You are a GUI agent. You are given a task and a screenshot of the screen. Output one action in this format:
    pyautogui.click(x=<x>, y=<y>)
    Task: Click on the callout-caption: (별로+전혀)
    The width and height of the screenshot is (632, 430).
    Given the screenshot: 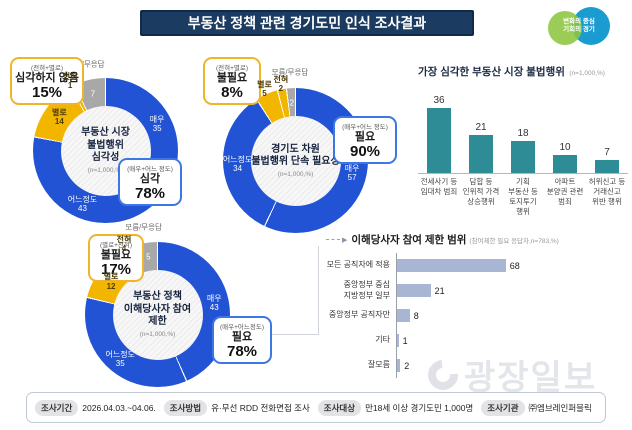 What is the action you would take?
    pyautogui.click(x=116, y=245)
    